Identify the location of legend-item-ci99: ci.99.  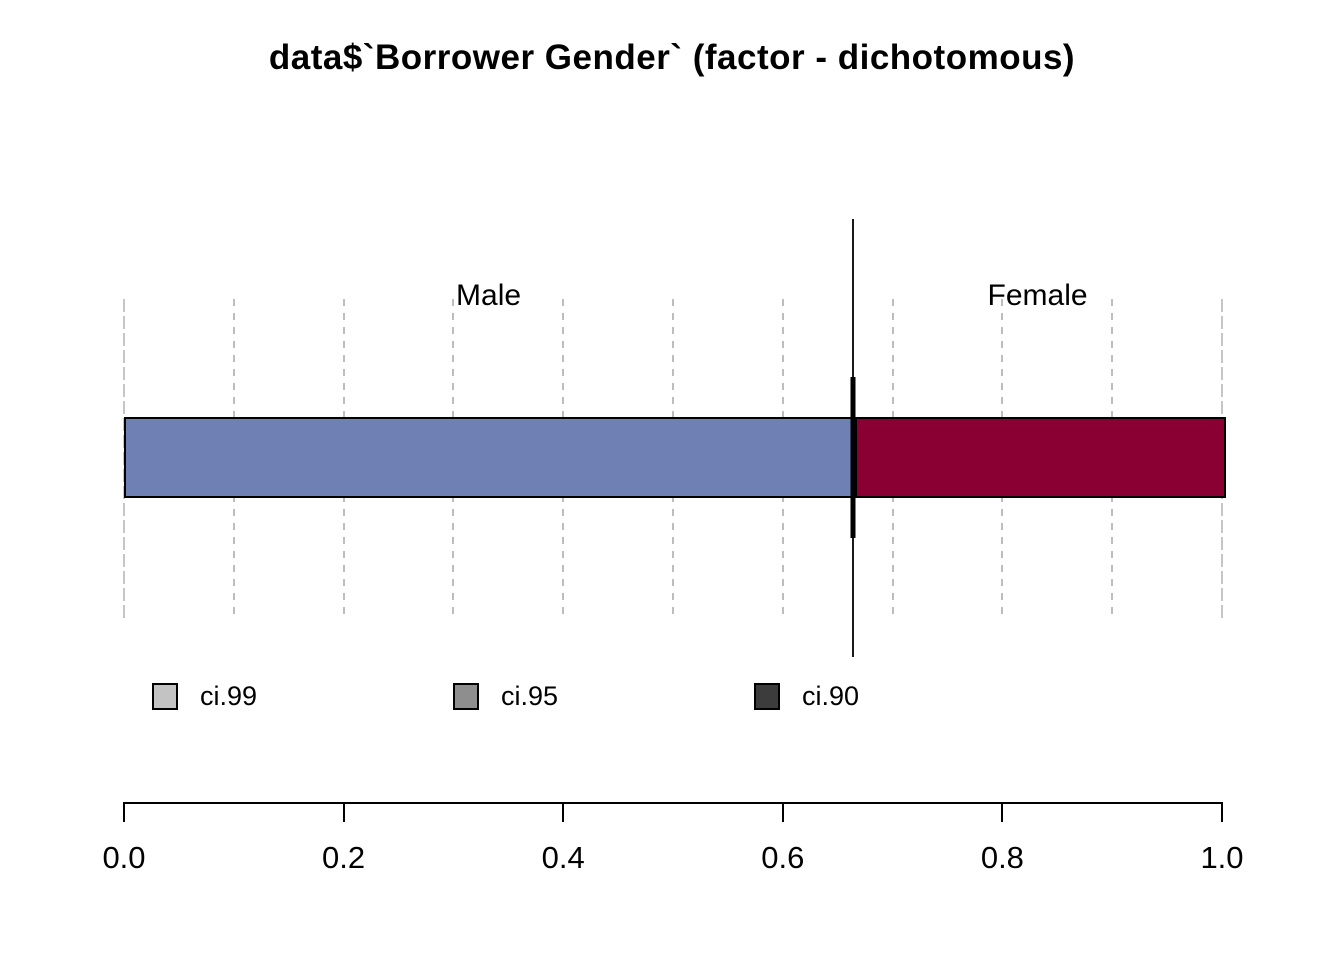
(204, 696).